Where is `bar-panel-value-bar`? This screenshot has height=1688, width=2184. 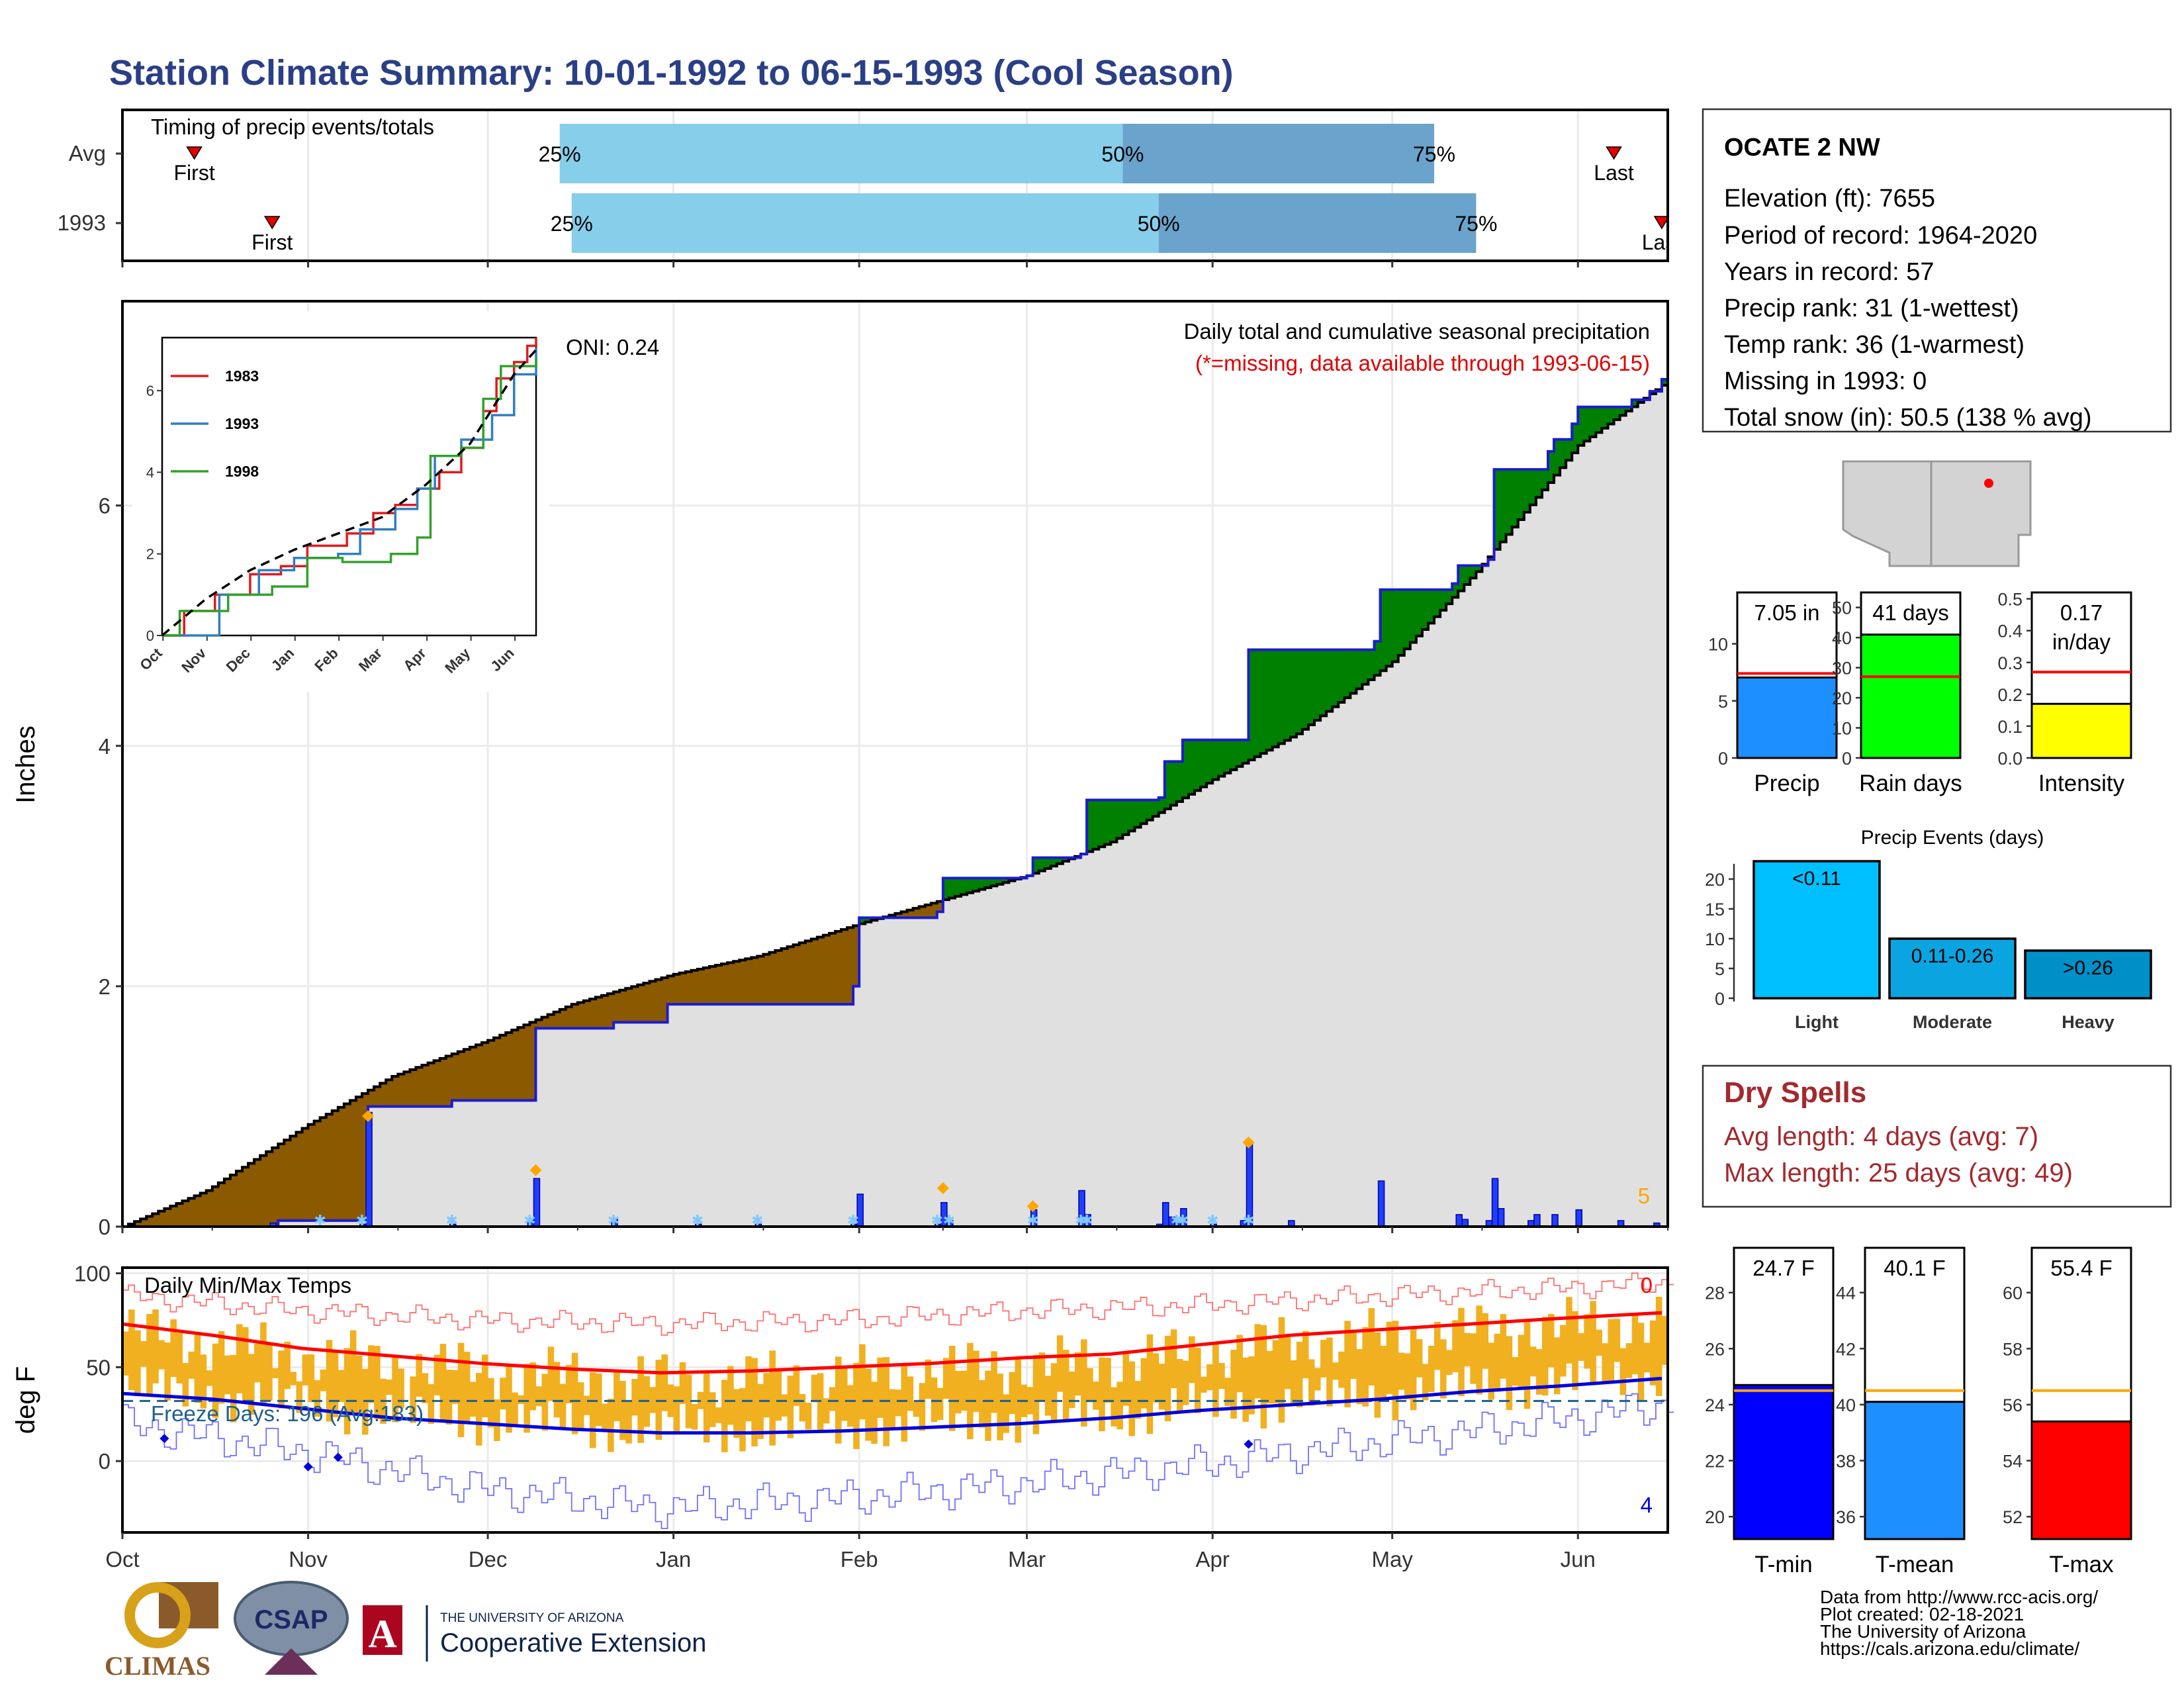 bar-panel-value-bar is located at coordinates (1911, 696).